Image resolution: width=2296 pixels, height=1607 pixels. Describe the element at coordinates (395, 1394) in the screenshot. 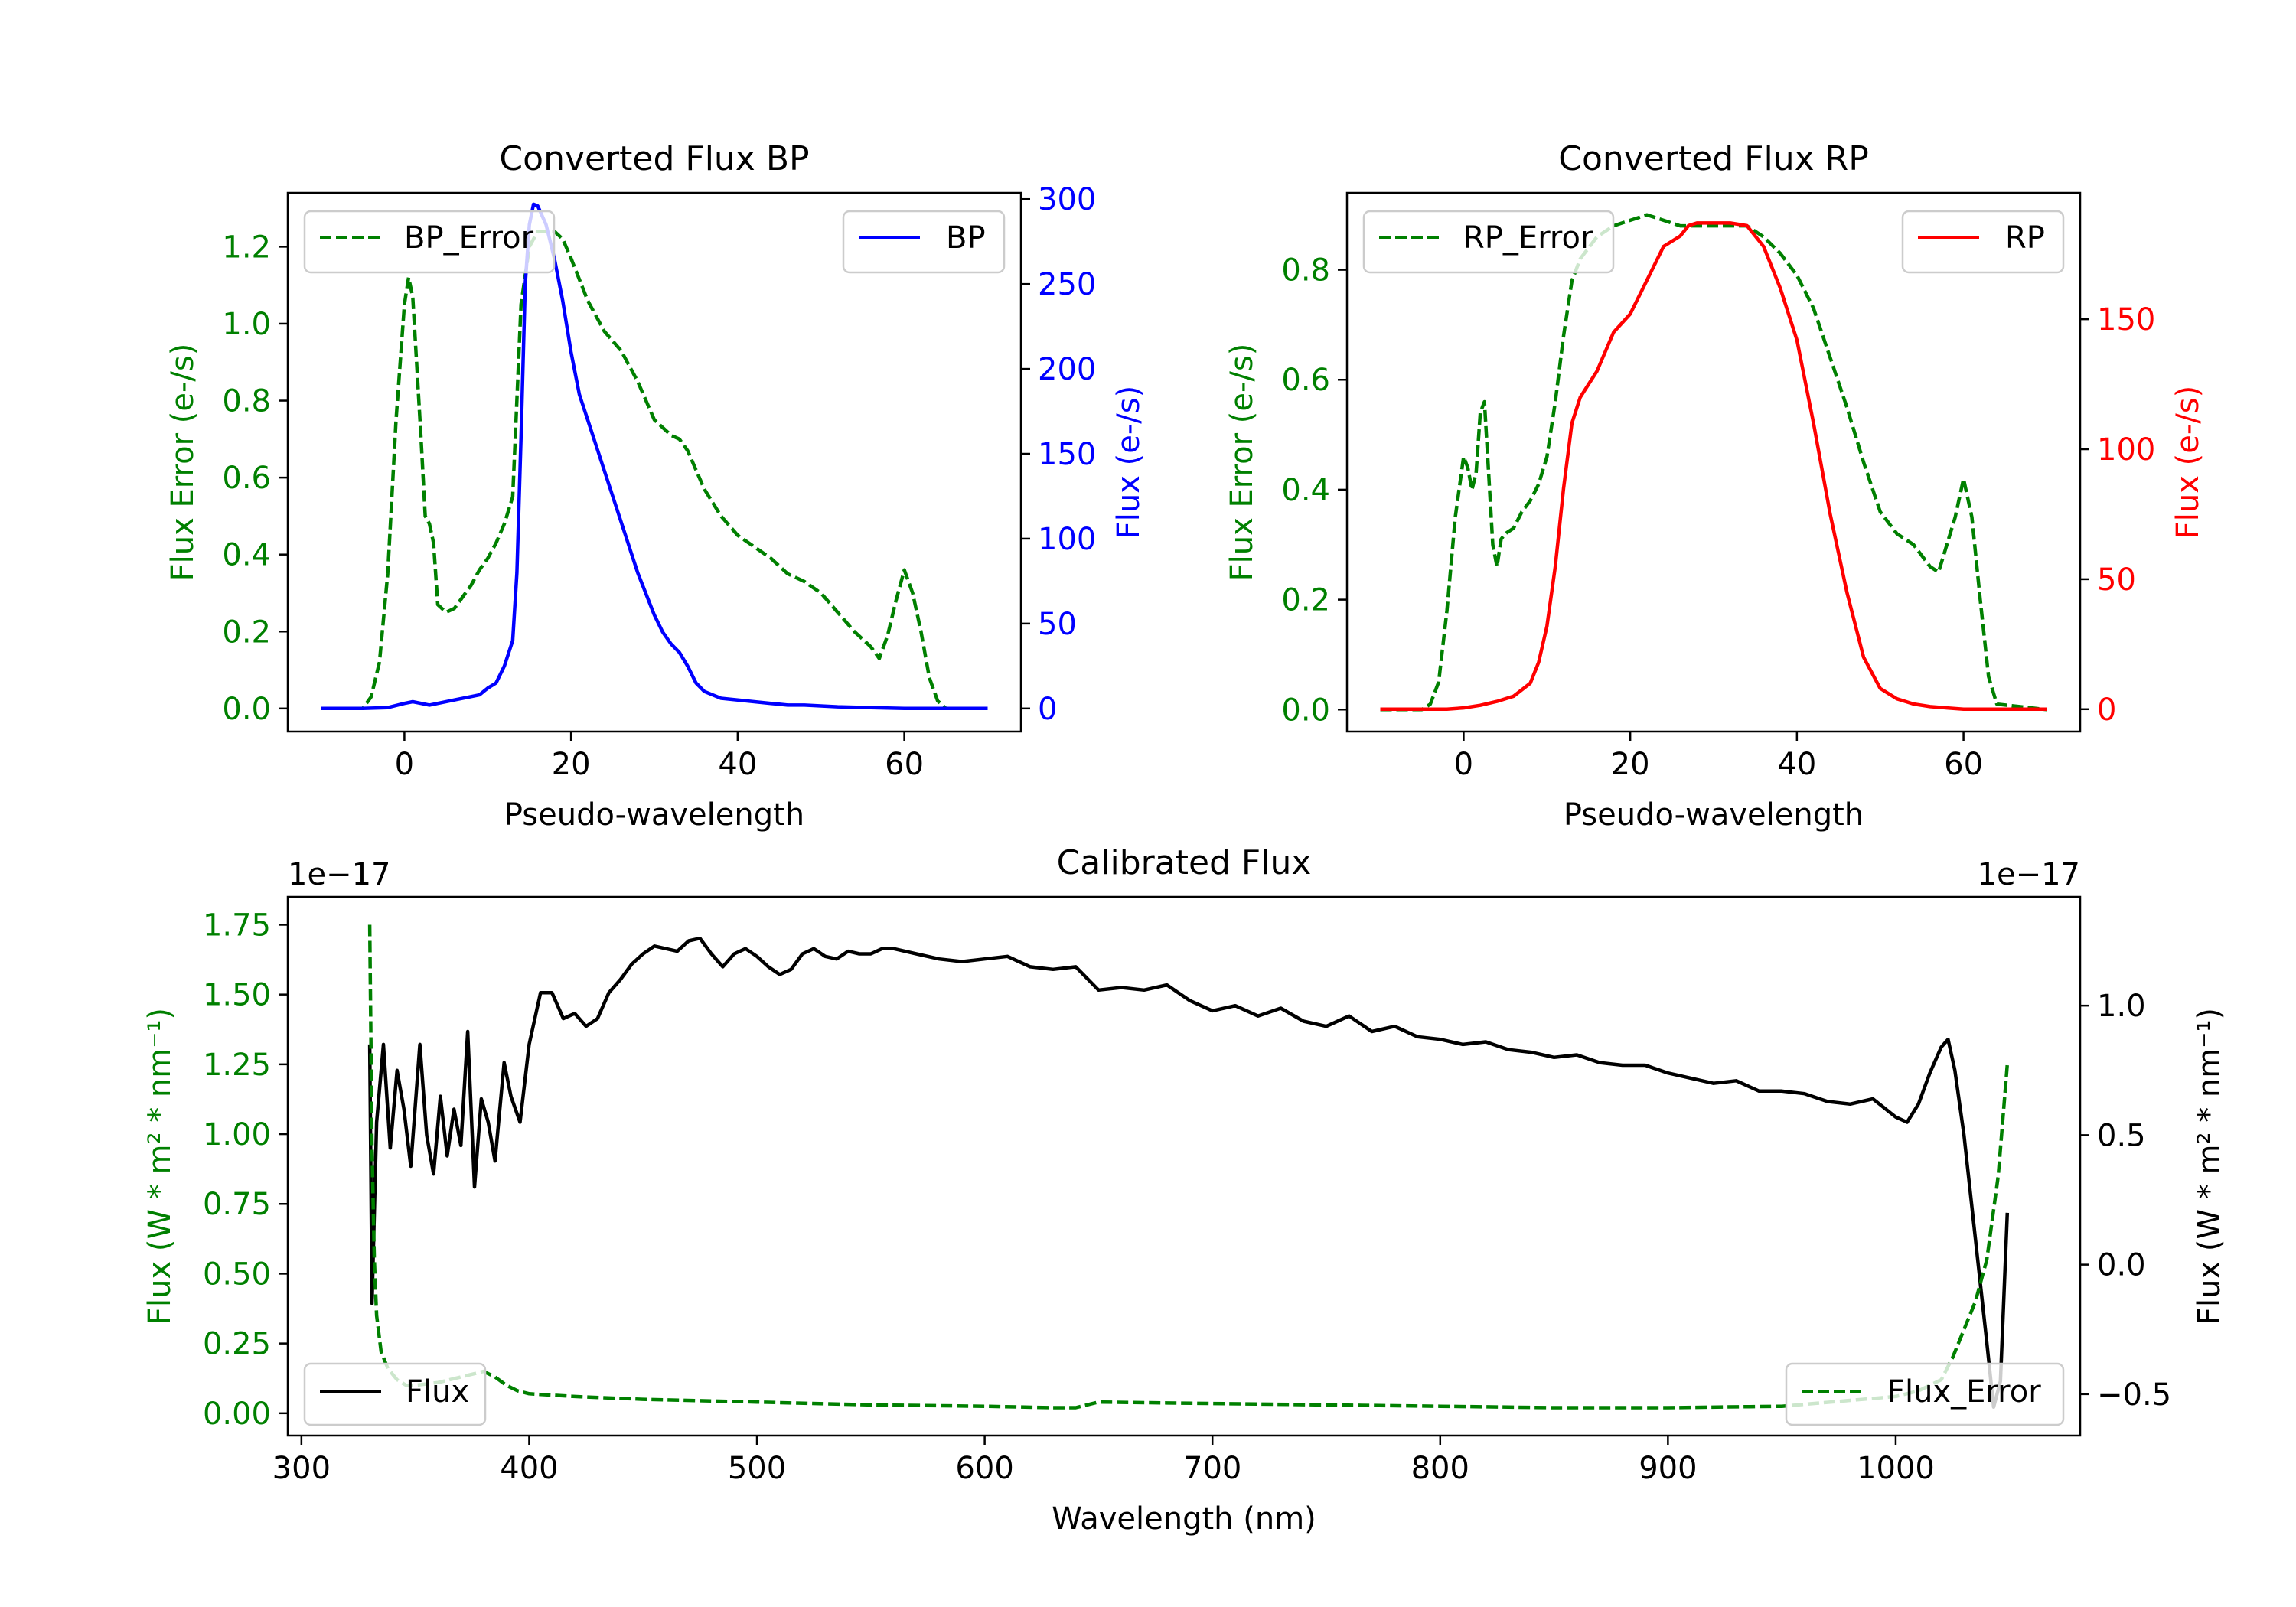

I see `cal-legend-flux: Flux` at that location.